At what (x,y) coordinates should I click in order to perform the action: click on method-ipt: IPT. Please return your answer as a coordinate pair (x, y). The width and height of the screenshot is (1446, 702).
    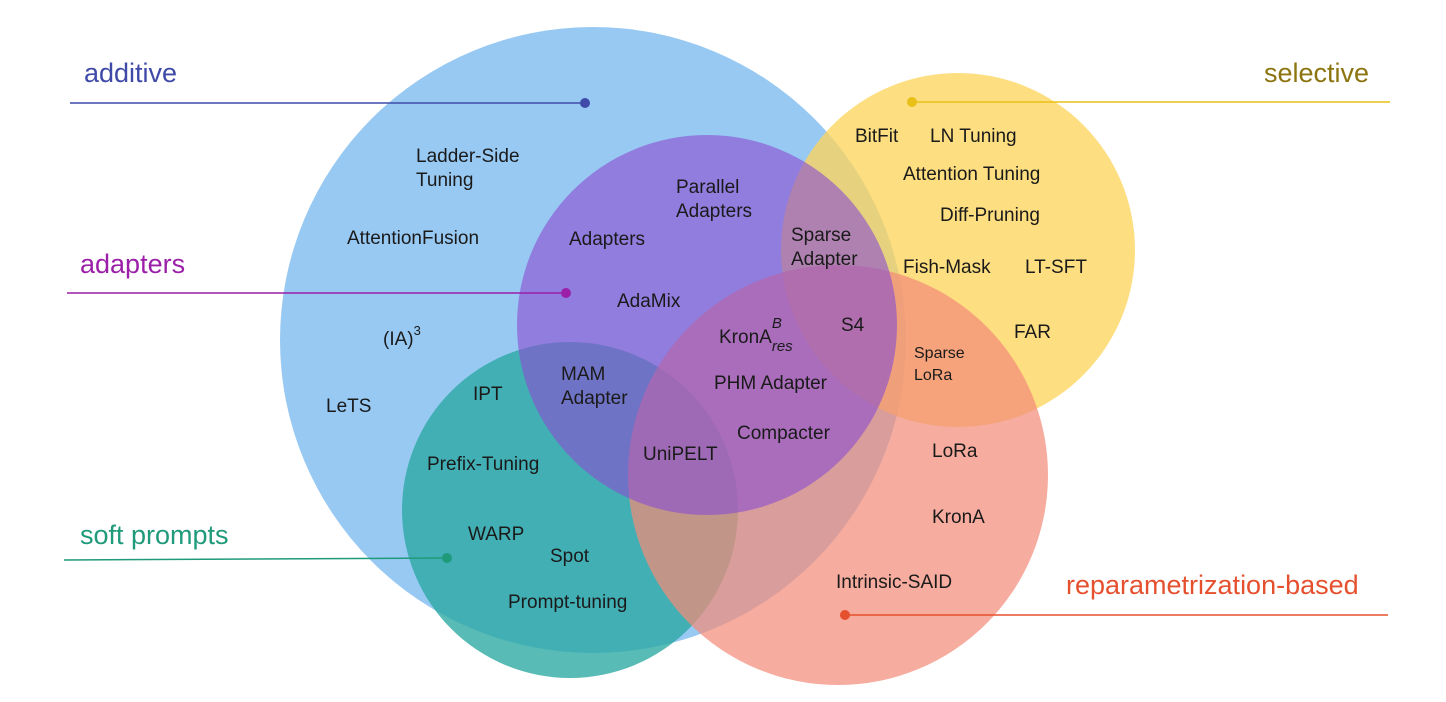
    Looking at the image, I should click on (488, 394).